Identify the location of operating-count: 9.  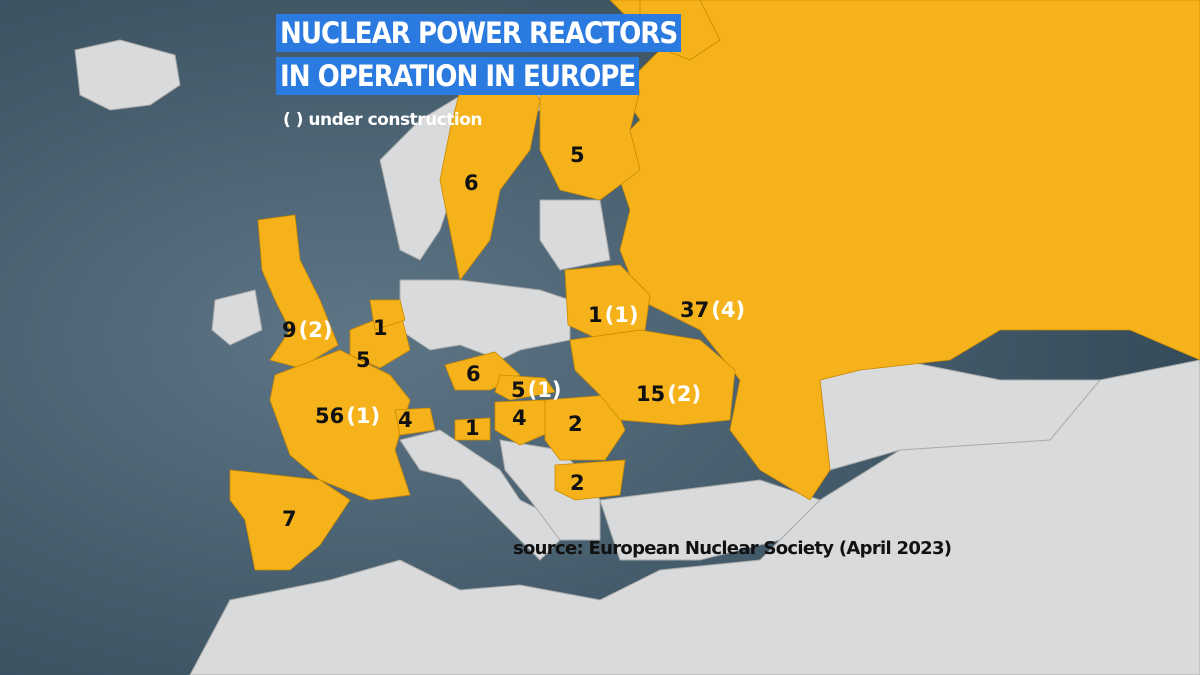
(289, 330).